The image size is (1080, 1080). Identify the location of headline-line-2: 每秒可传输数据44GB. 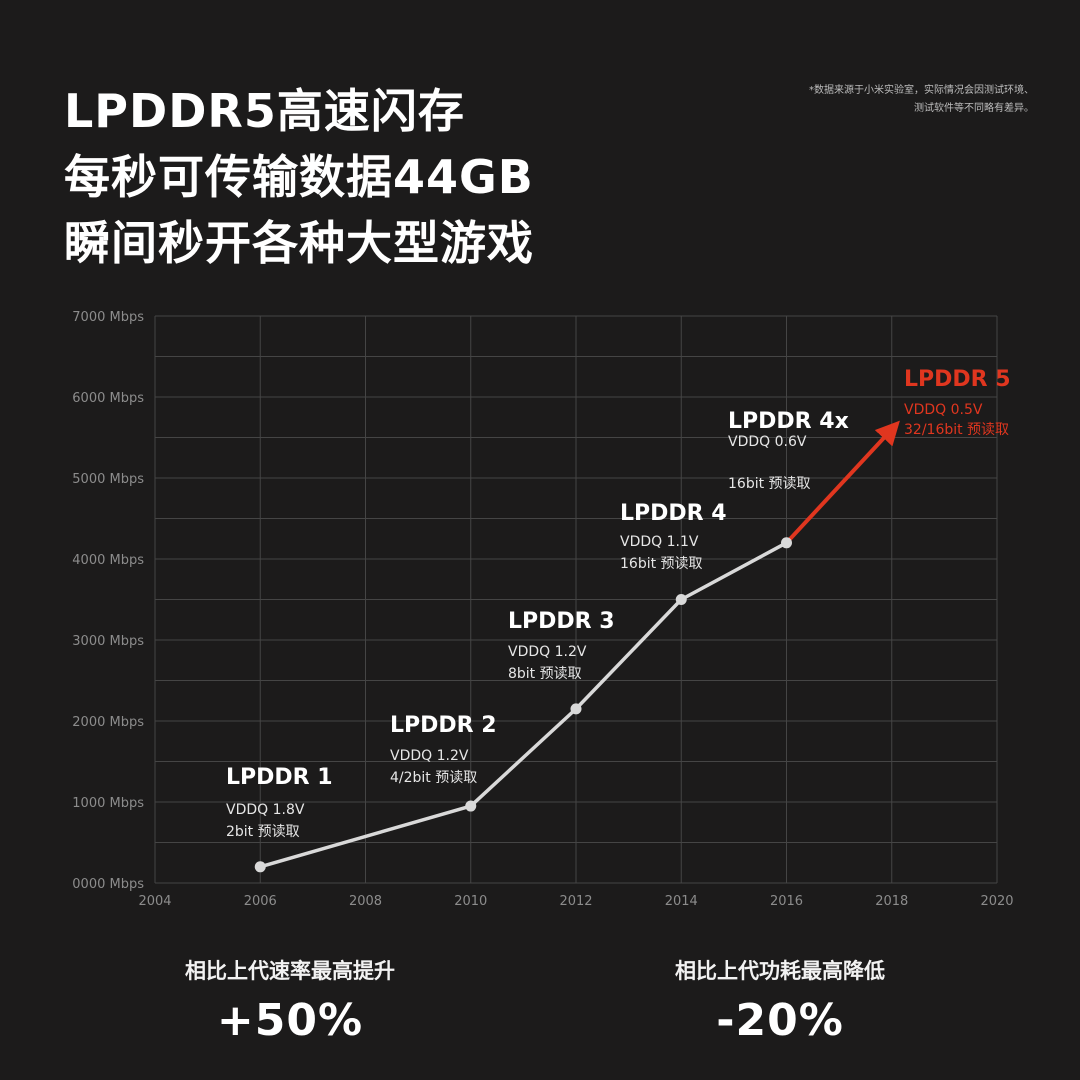
(299, 177).